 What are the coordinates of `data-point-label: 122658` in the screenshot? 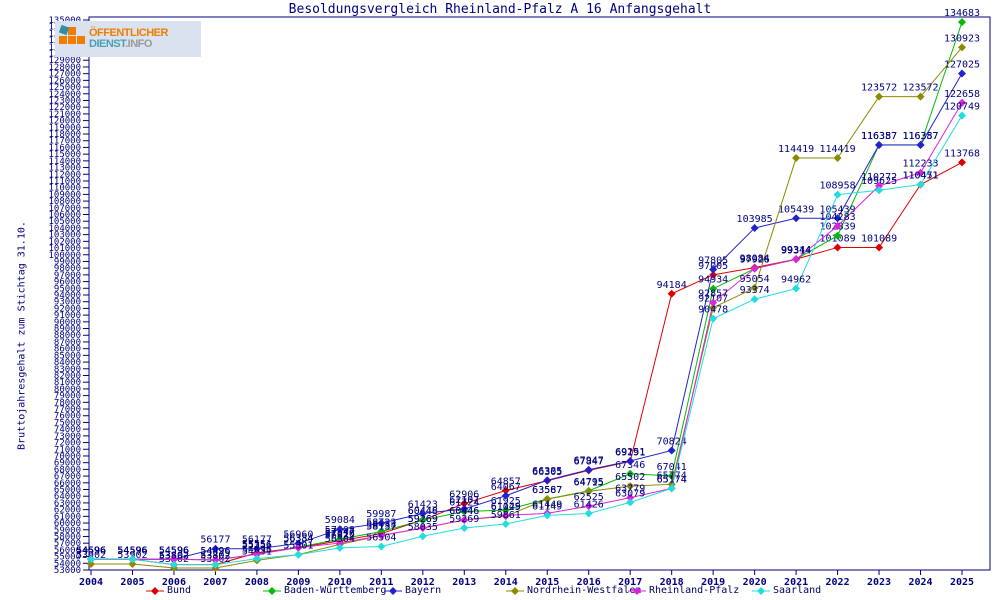 It's located at (962, 94).